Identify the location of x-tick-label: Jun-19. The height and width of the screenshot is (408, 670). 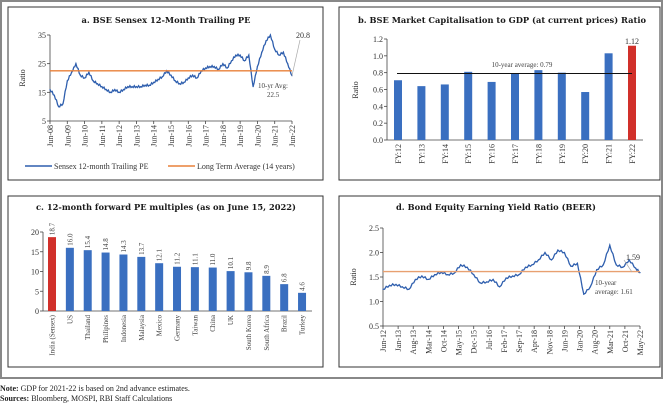
(240, 136).